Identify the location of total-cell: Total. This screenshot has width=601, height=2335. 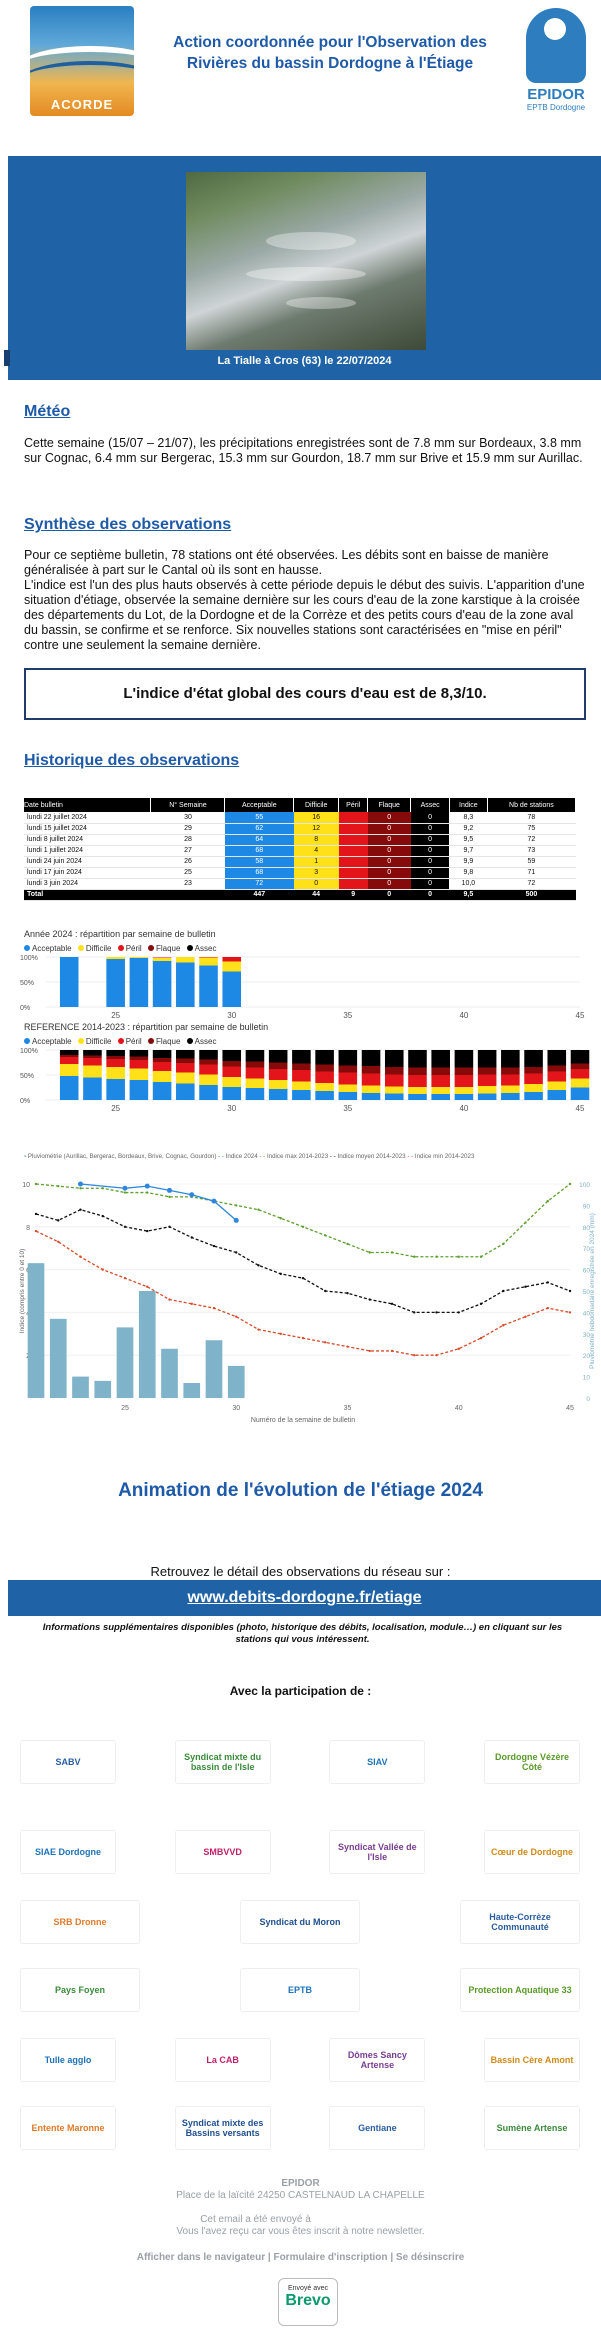
(87, 895).